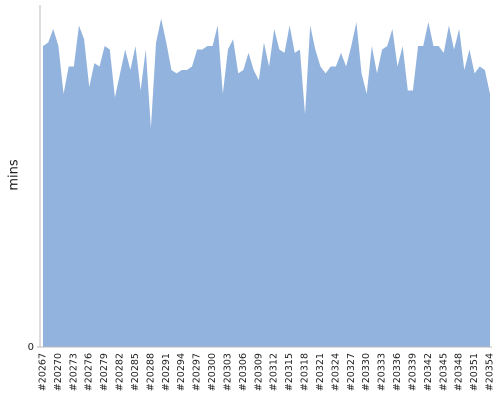 Image resolution: width=500 pixels, height=404 pixels. Describe the element at coordinates (490, 372) in the screenshot. I see `x-tick-label: #20354` at that location.